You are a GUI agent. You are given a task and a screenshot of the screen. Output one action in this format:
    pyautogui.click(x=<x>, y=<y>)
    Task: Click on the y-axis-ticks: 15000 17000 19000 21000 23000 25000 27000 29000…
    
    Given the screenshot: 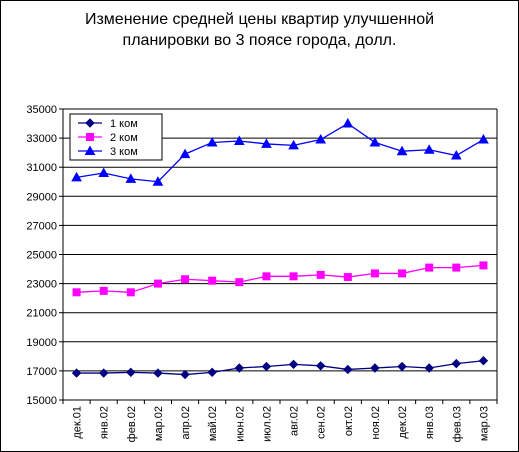 What is the action you would take?
    pyautogui.click(x=44, y=255)
    